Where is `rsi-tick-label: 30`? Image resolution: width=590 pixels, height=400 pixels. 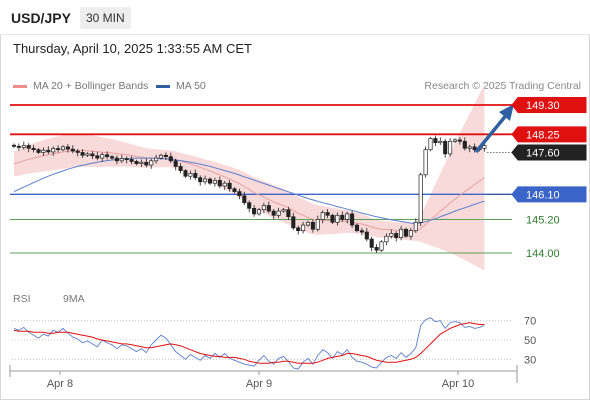
rsi-tick-label: 30 is located at coordinates (530, 360).